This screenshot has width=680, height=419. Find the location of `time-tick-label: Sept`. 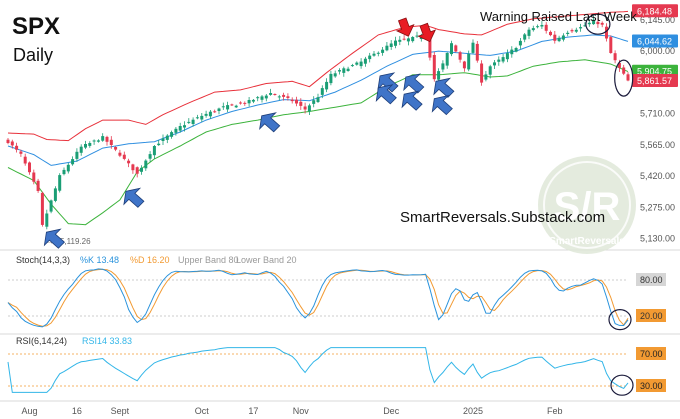

time-tick-label: Sept is located at coordinates (120, 411).